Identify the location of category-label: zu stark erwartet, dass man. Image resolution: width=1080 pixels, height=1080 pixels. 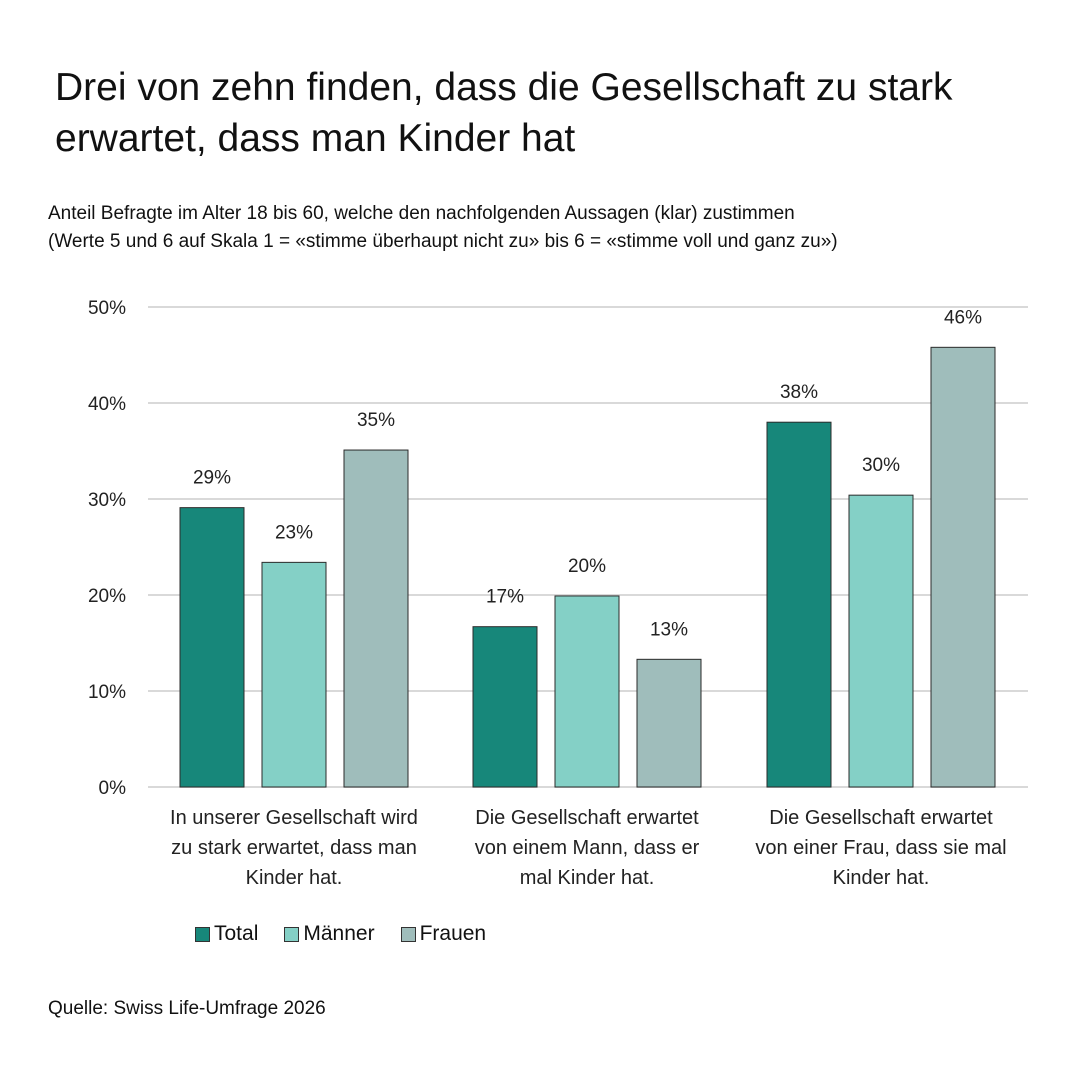
(294, 848).